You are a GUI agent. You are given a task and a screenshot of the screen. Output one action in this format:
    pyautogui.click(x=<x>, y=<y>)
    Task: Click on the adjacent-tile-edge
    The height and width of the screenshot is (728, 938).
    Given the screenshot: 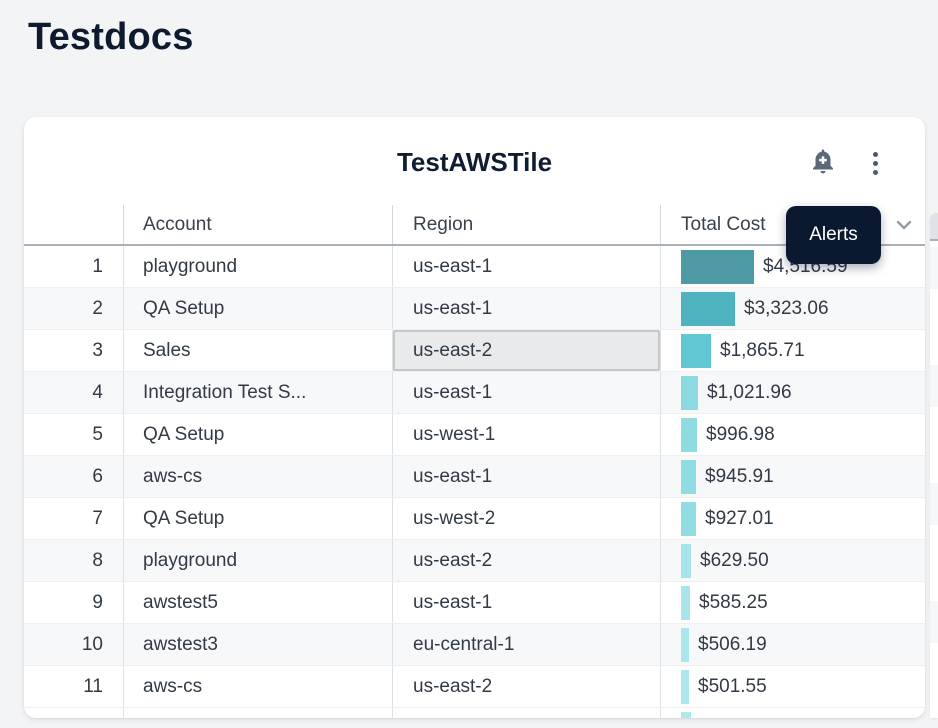 What is the action you would take?
    pyautogui.click(x=934, y=465)
    